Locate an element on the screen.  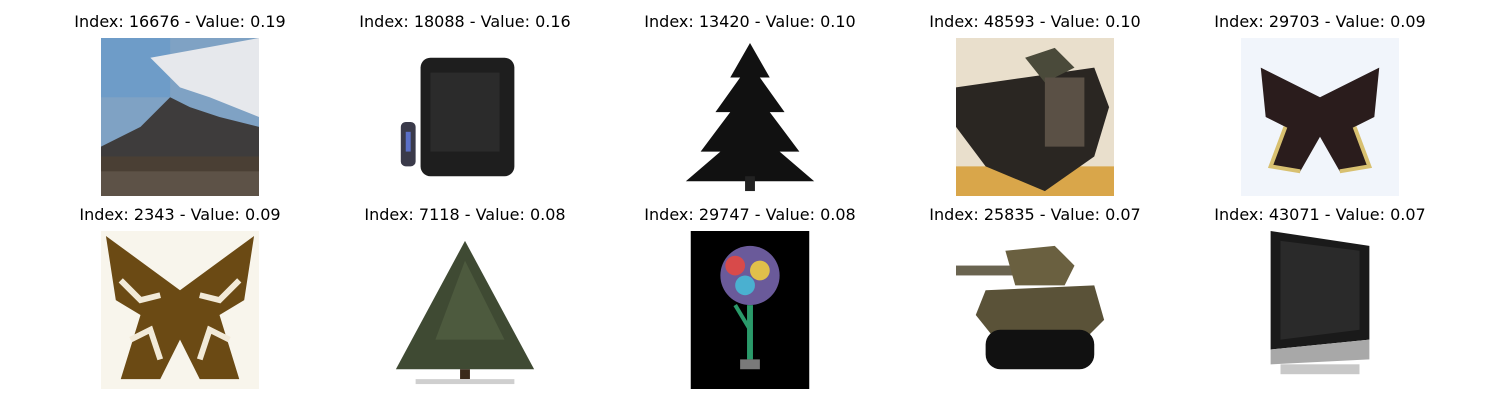
pine-tree-silhouette-photo is located at coordinates (750, 117).